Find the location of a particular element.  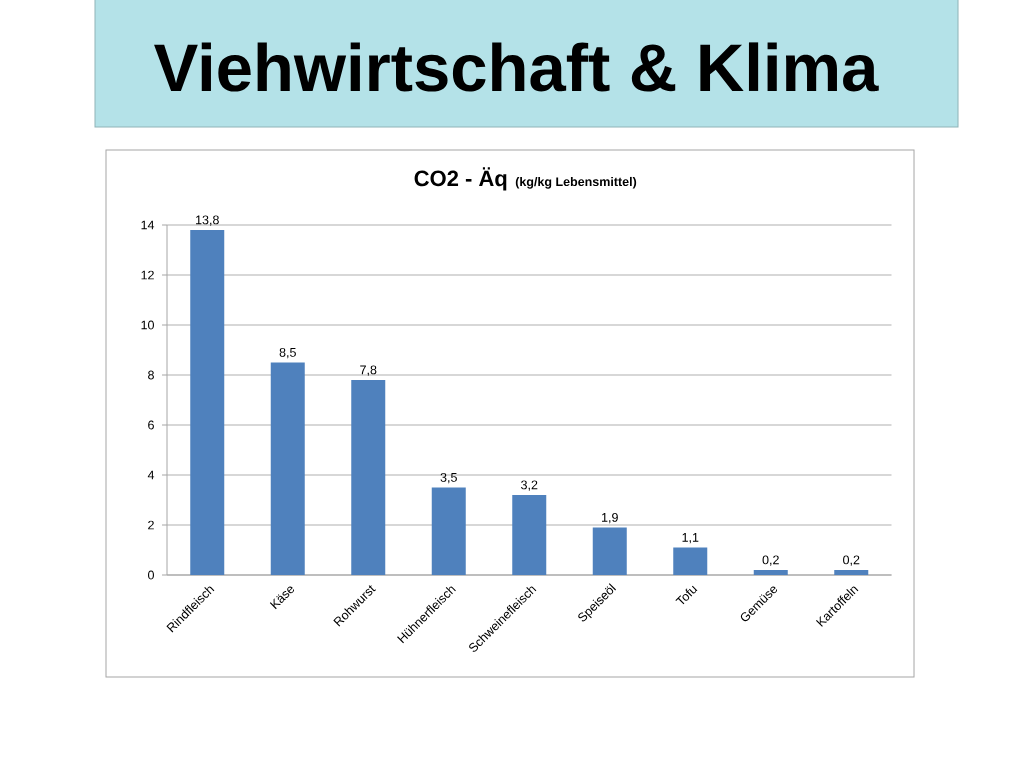

text: (kg/kg Lebensmittel) is located at coordinates (576, 182).